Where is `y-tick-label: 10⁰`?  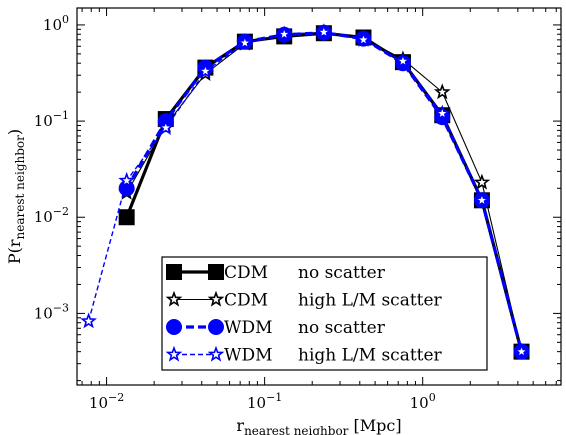 y-tick-label: 10⁰ is located at coordinates (56, 23).